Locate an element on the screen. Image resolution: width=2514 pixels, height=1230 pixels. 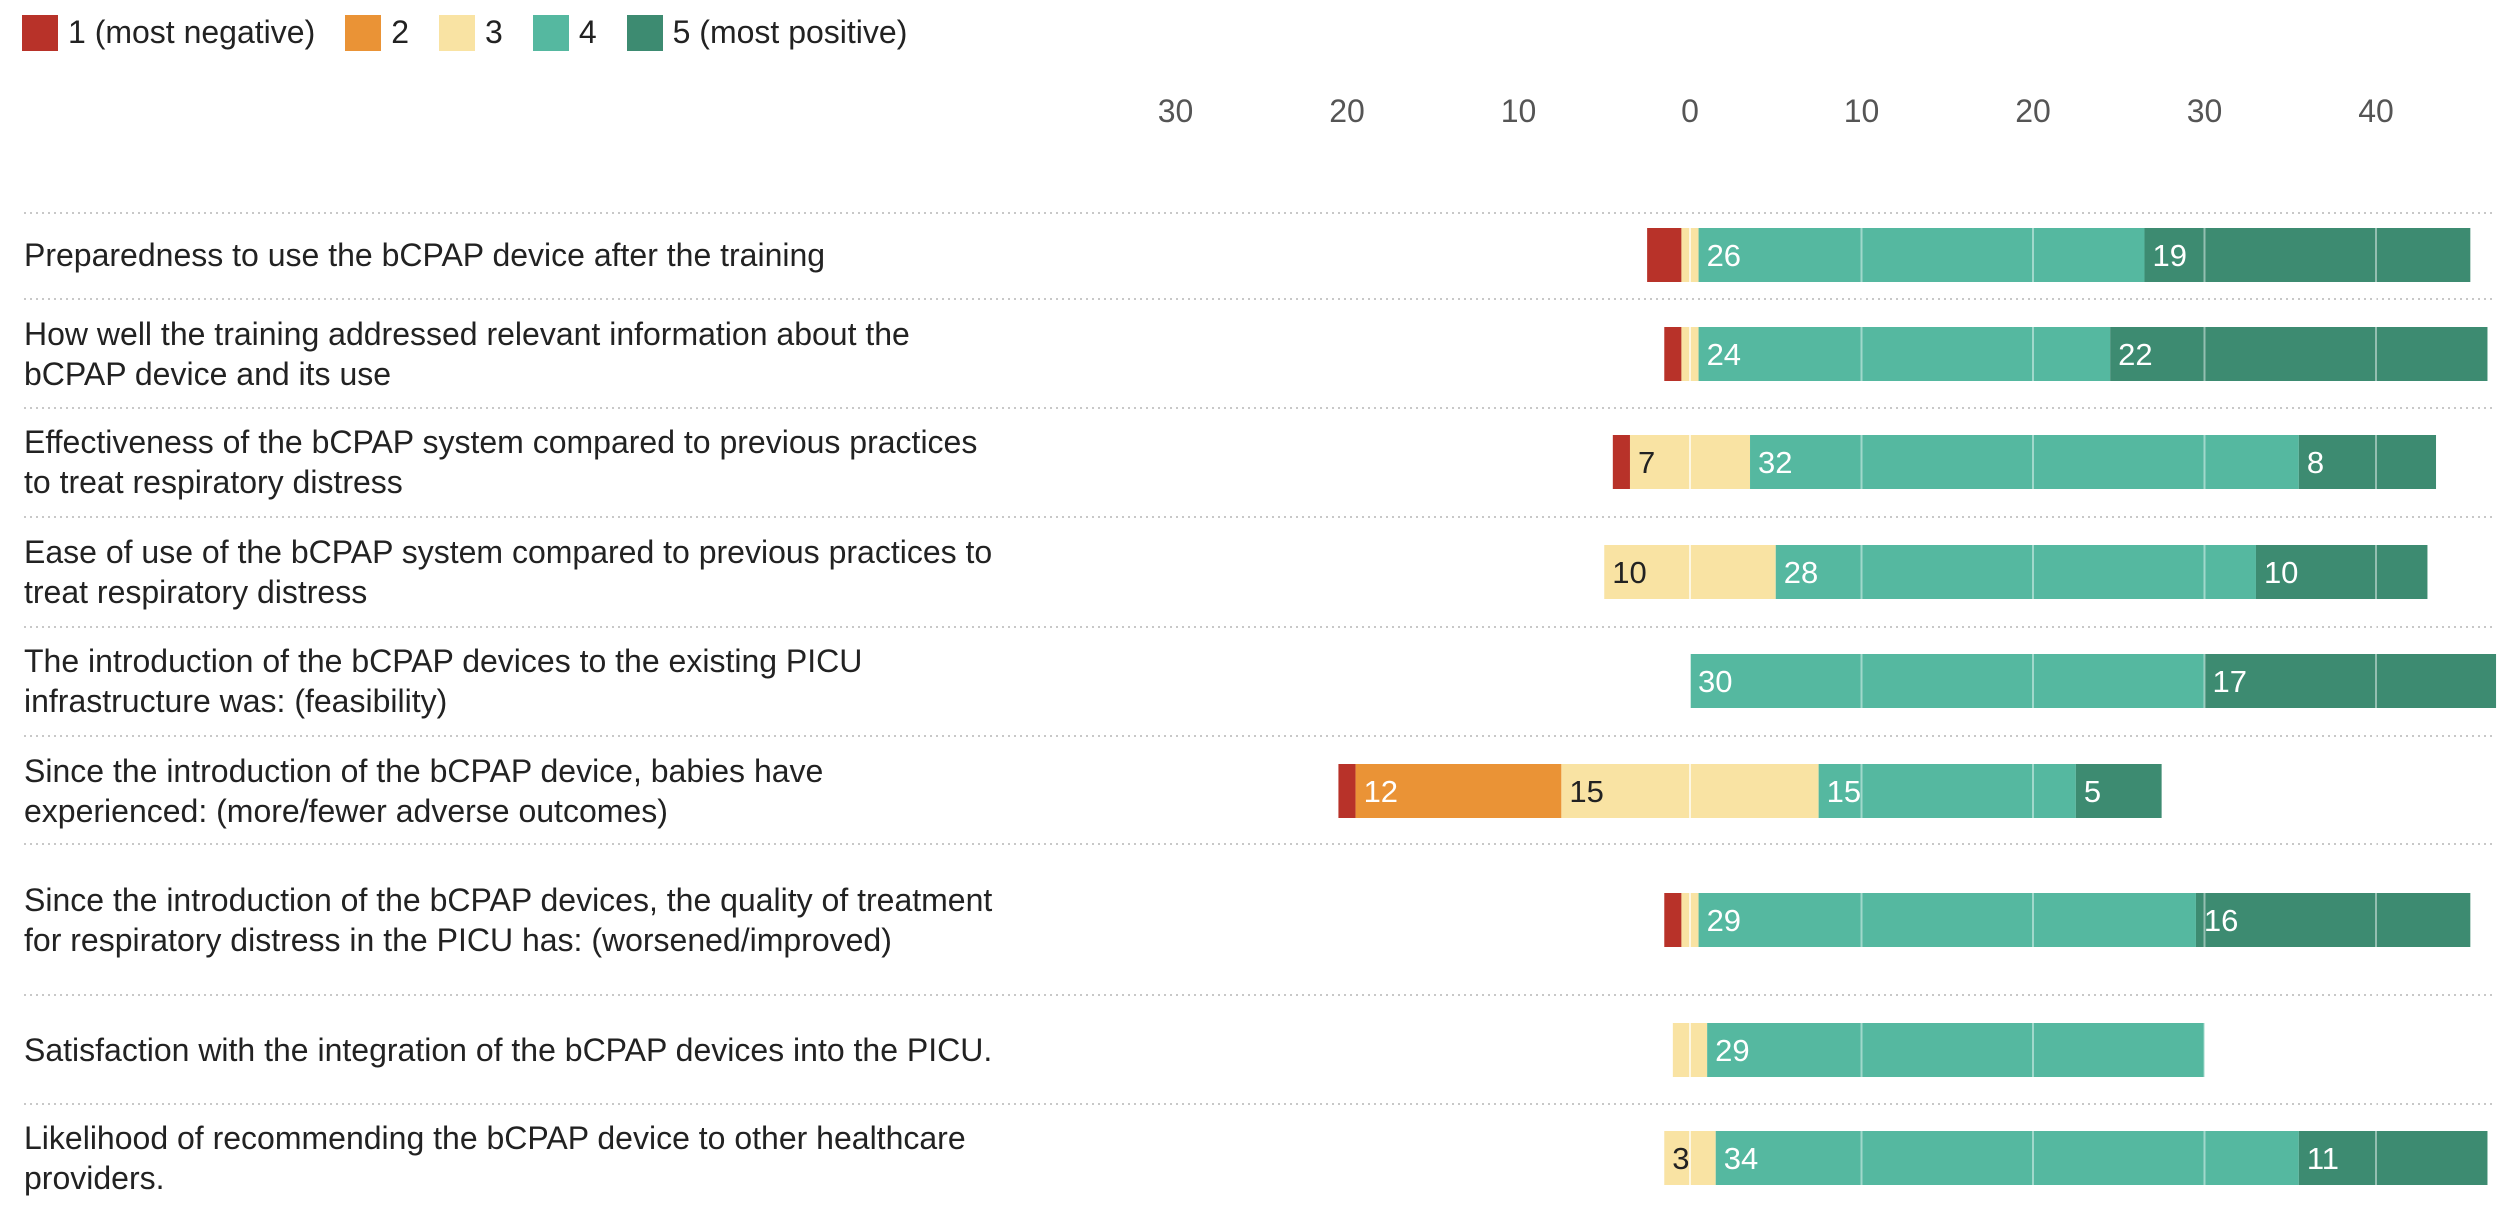
legend-item-5: 5 (most positive) is located at coordinates (767, 32).